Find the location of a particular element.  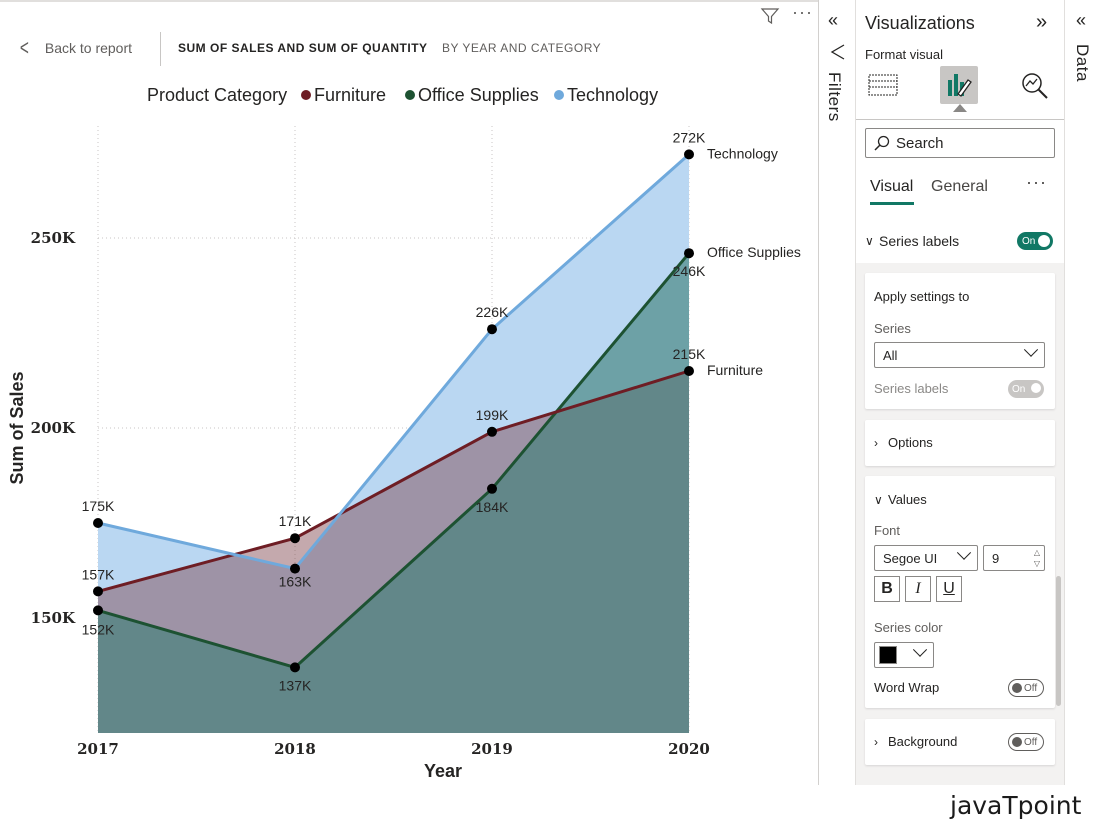

word-wrap-label: Word Wrap is located at coordinates (907, 687).